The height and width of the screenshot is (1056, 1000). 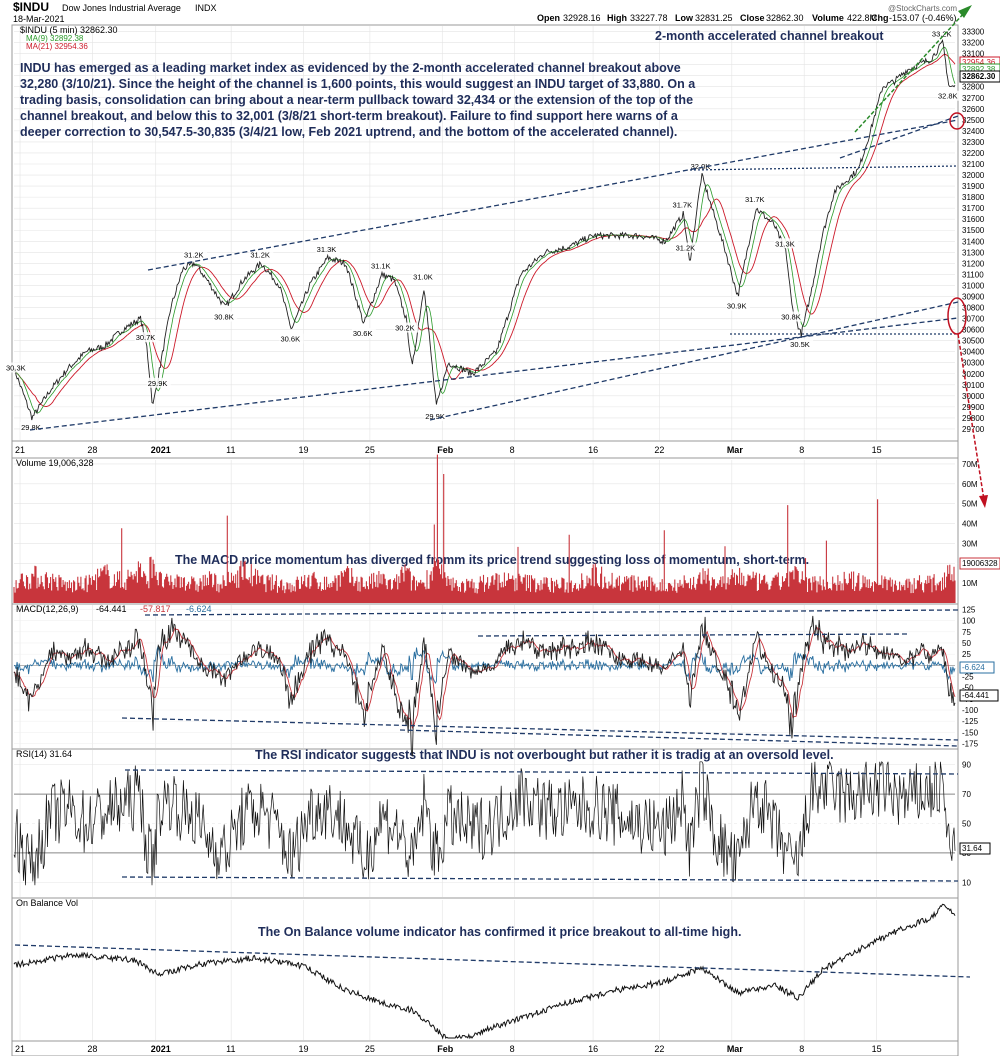 What do you see at coordinates (370, 450) in the screenshot?
I see `x-tick-label: 25` at bounding box center [370, 450].